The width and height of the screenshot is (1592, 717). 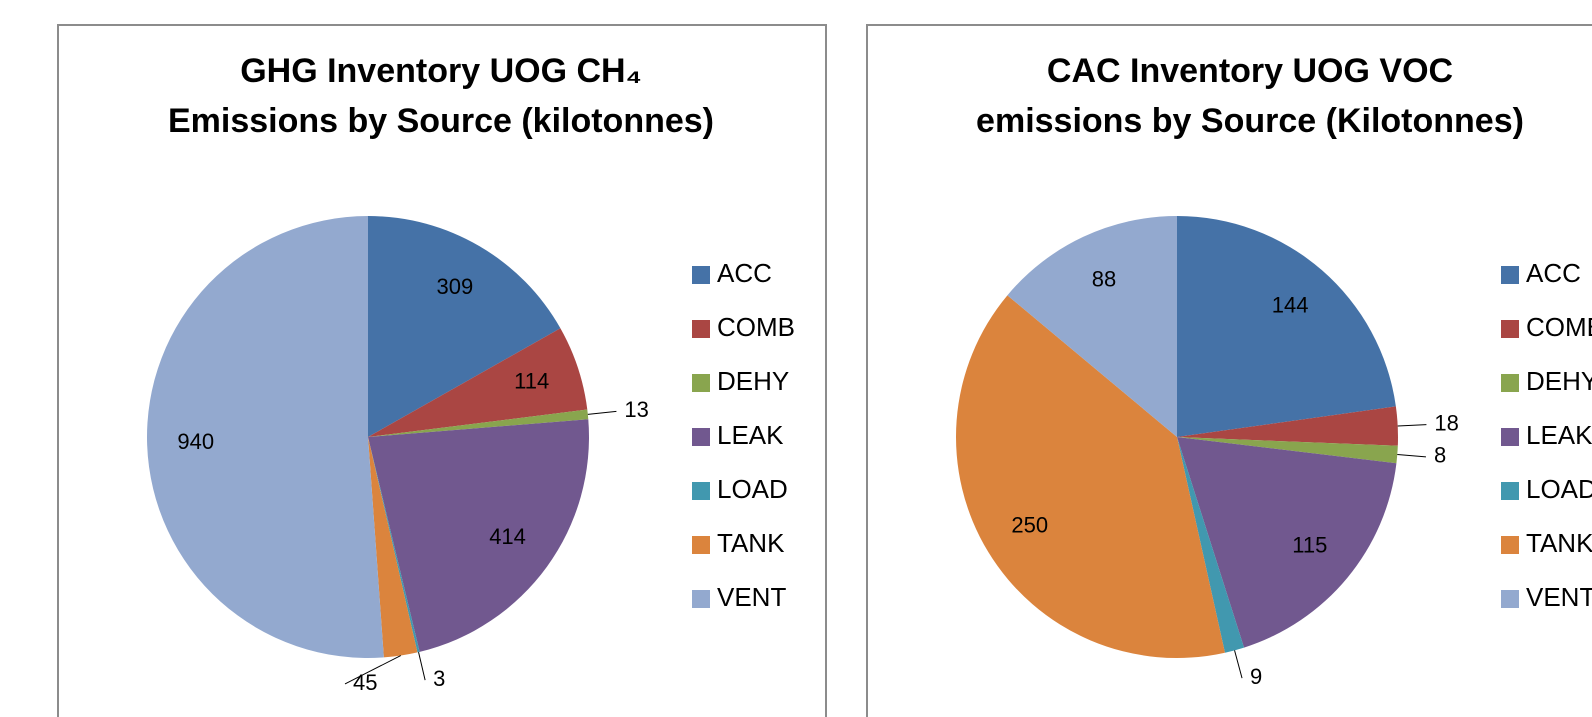 What do you see at coordinates (531, 381) in the screenshot?
I see `data-label: 114` at bounding box center [531, 381].